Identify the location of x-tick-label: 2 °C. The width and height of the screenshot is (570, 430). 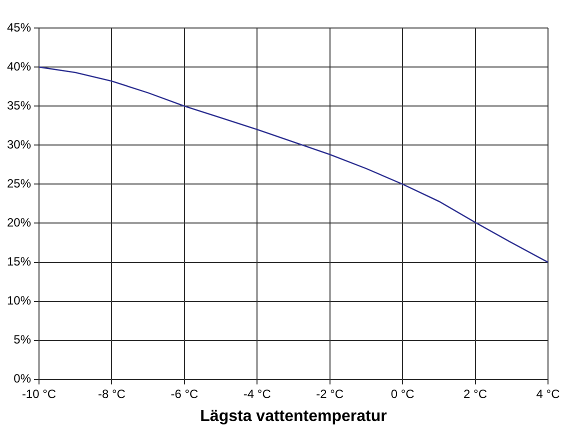
(476, 393).